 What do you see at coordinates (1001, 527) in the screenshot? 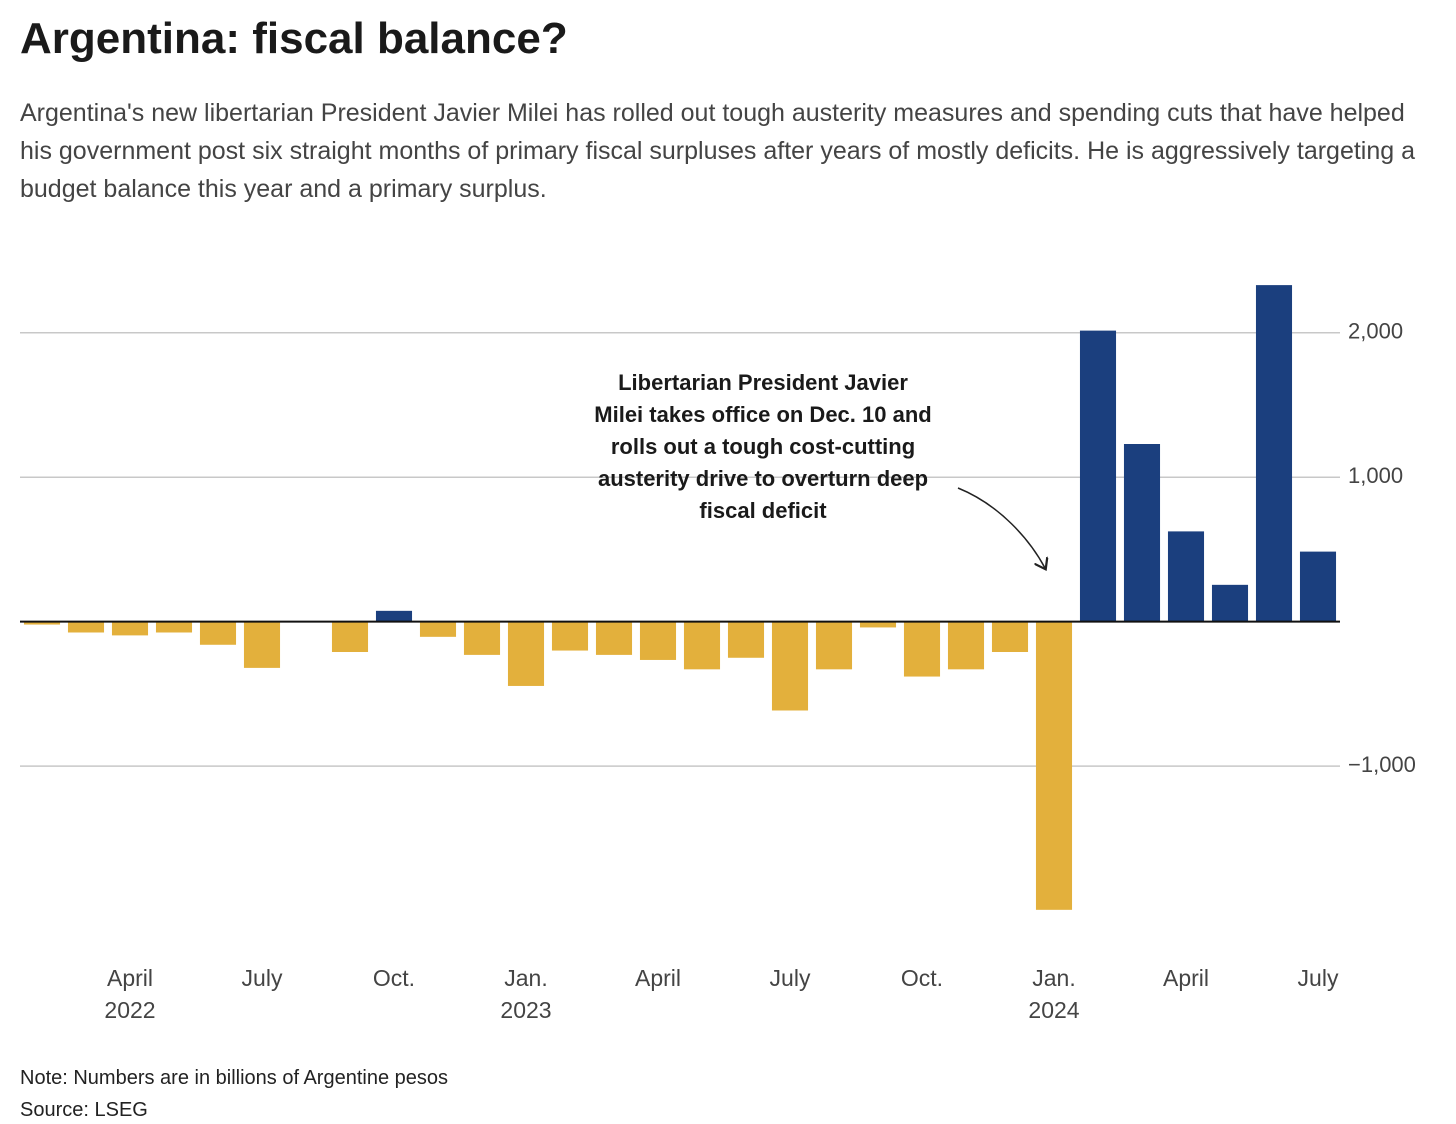
I see `annotation-arrow` at bounding box center [1001, 527].